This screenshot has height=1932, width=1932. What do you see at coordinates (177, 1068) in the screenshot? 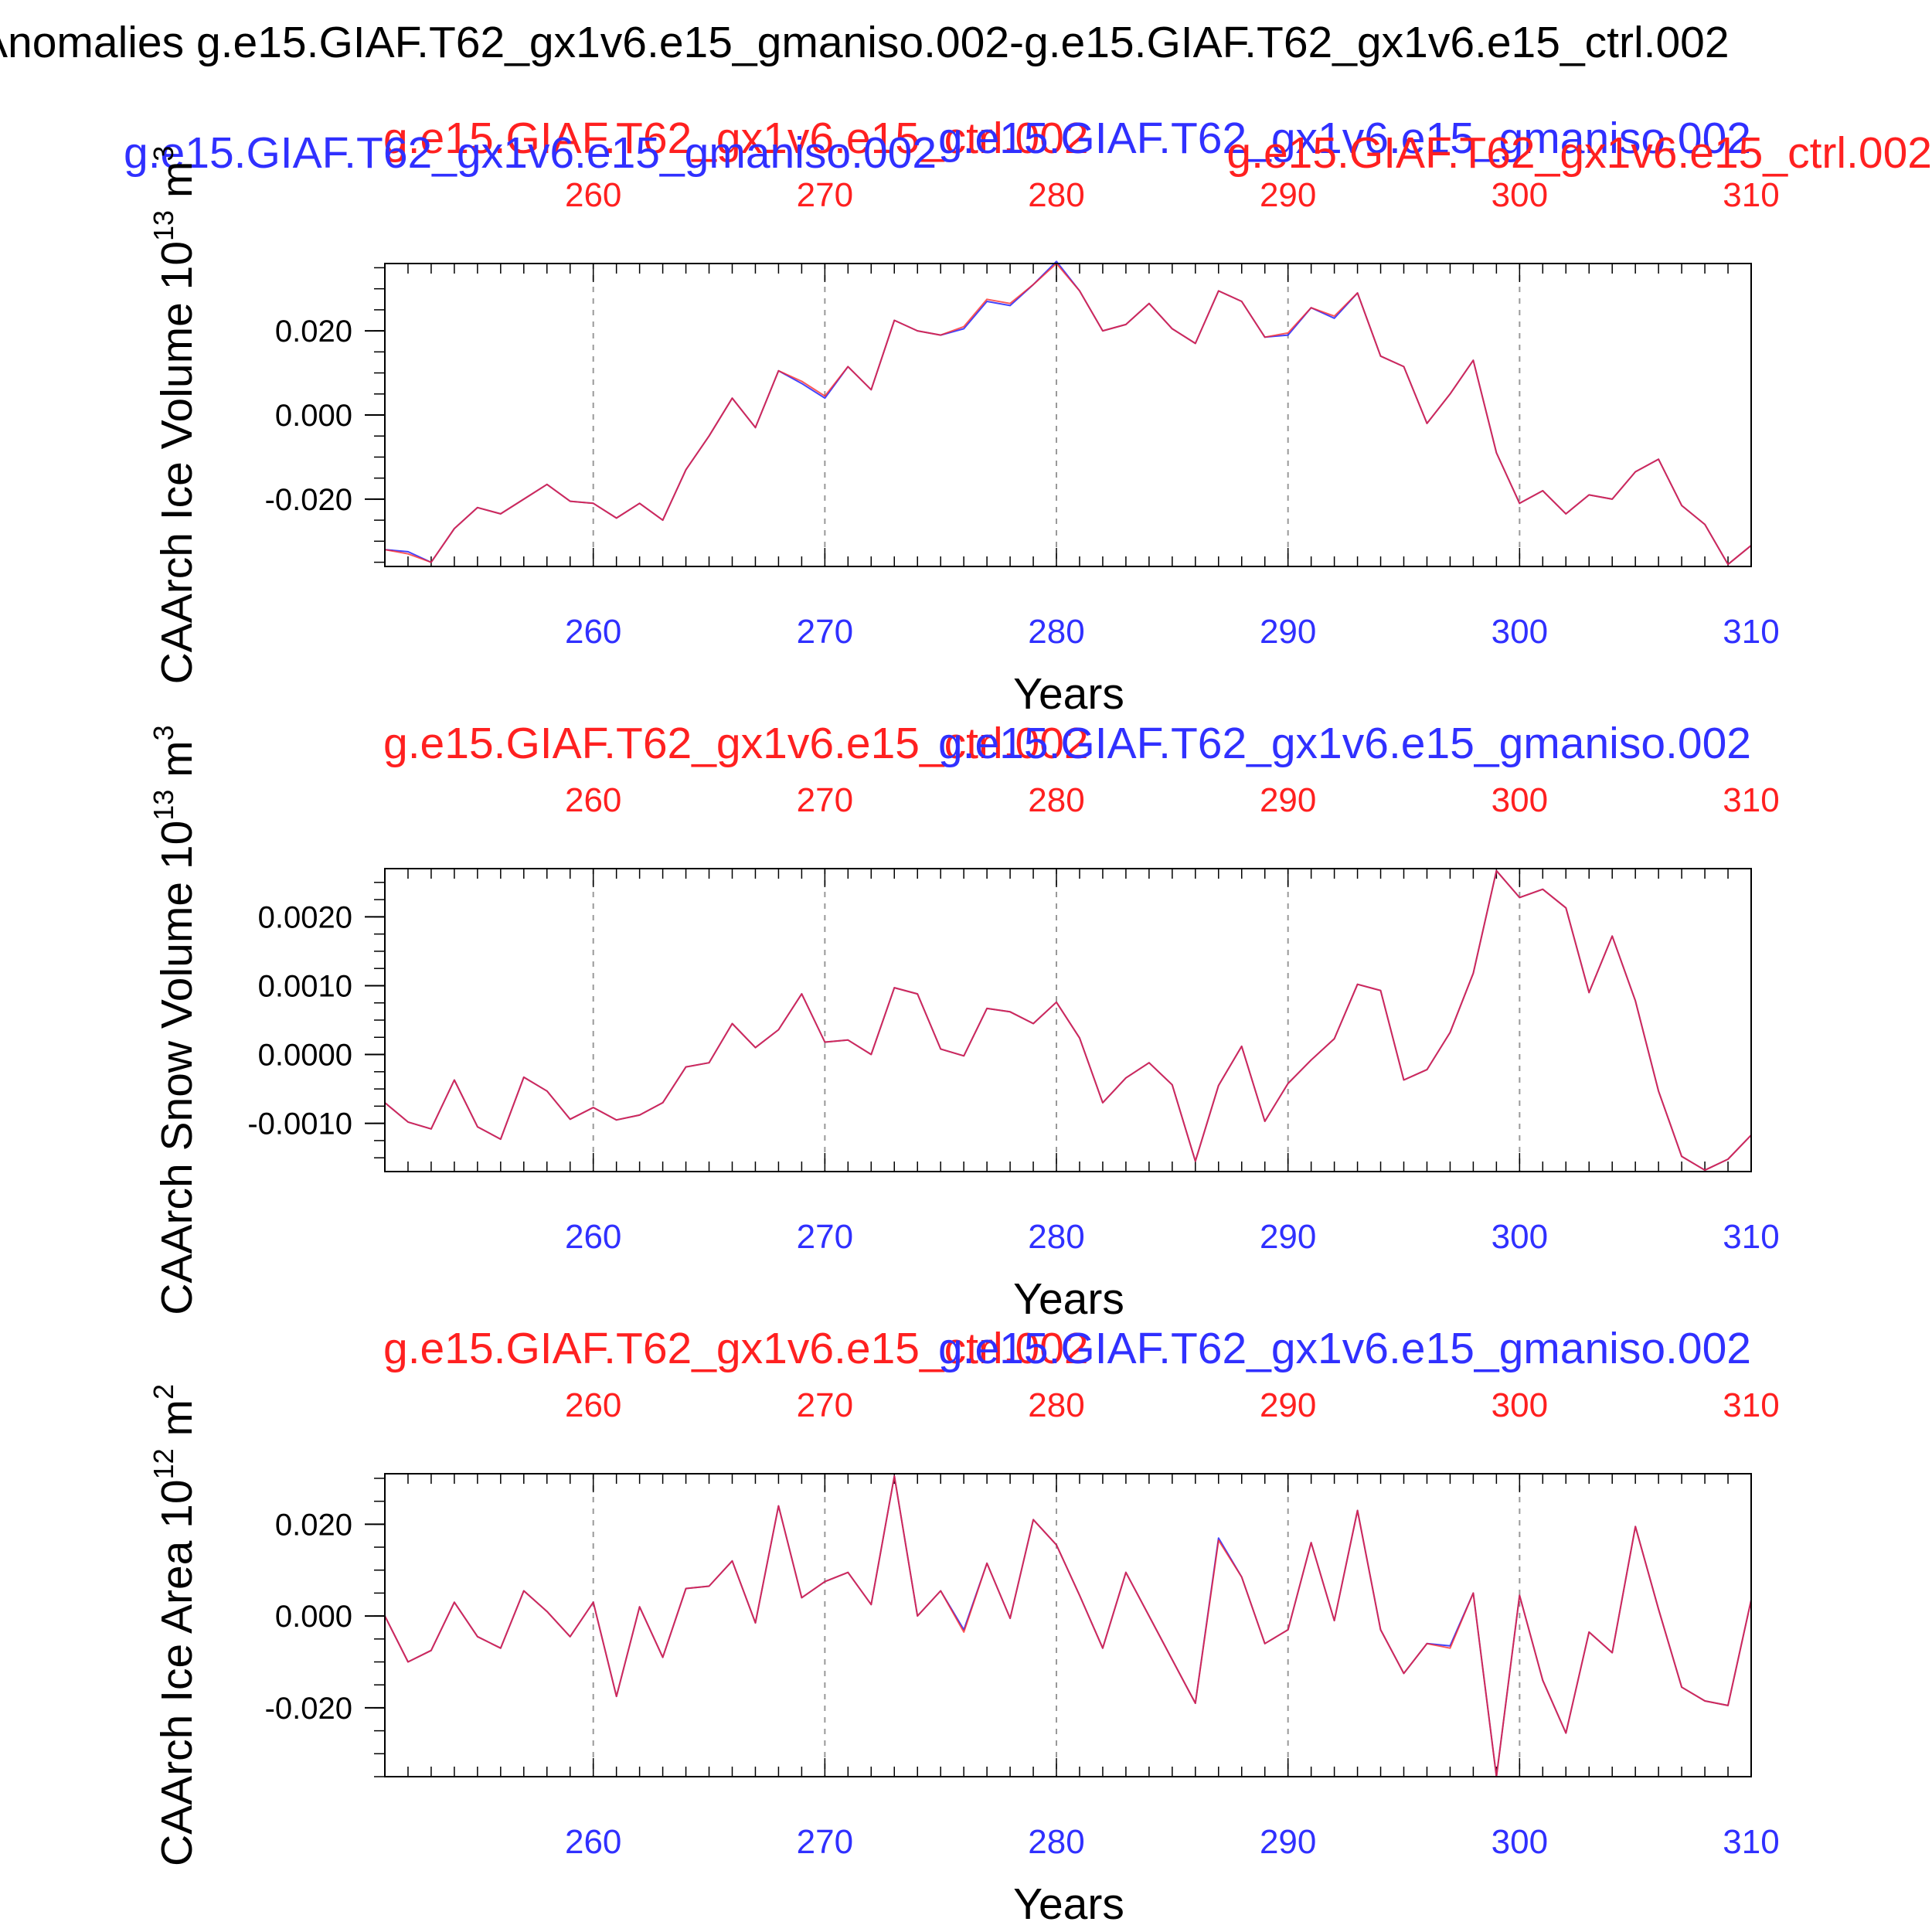
I see `y-axis-title-part-1: CAArch Snow Volume 10` at bounding box center [177, 1068].